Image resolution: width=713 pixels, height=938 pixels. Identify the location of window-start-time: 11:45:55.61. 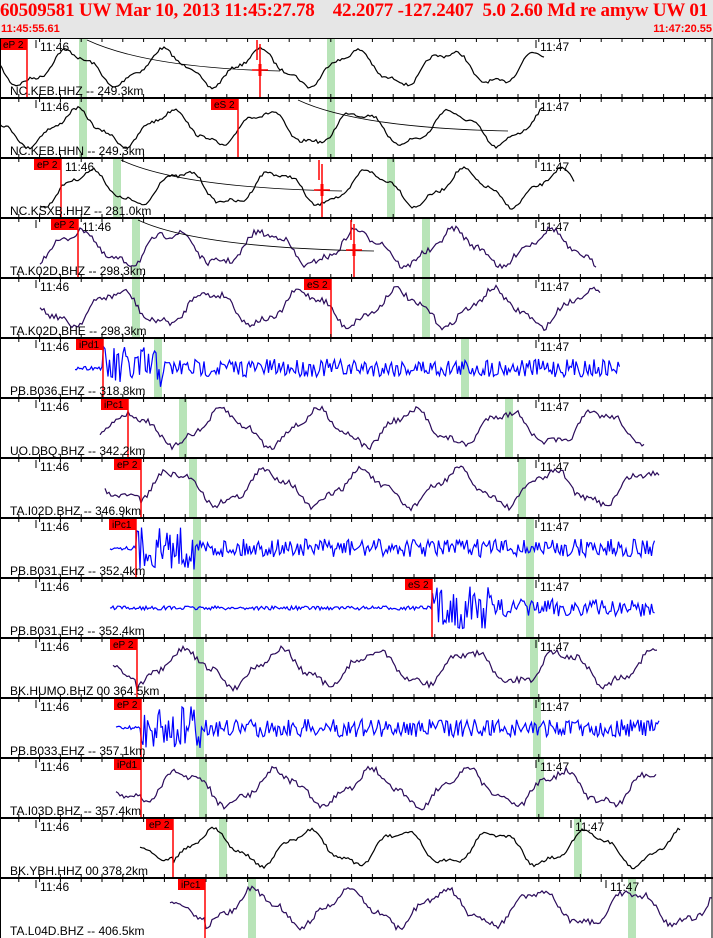
(30, 29).